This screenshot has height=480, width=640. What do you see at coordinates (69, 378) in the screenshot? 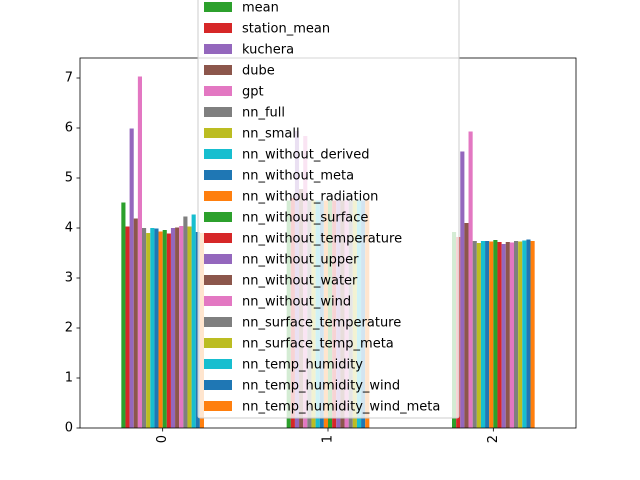
I see `y-tick-label: 1` at bounding box center [69, 378].